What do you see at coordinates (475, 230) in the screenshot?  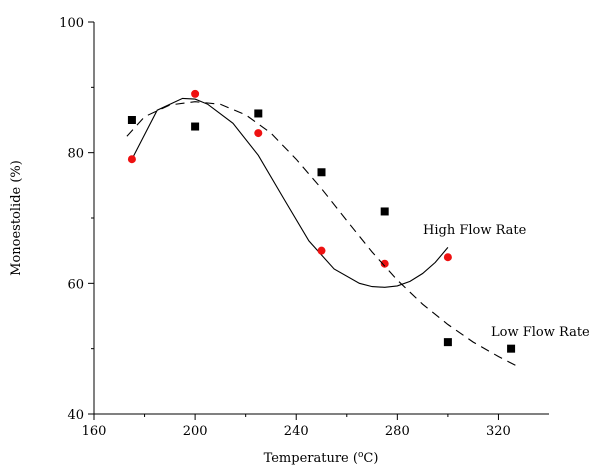 I see `annotation-high-flow-rate: High Flow Rate` at bounding box center [475, 230].